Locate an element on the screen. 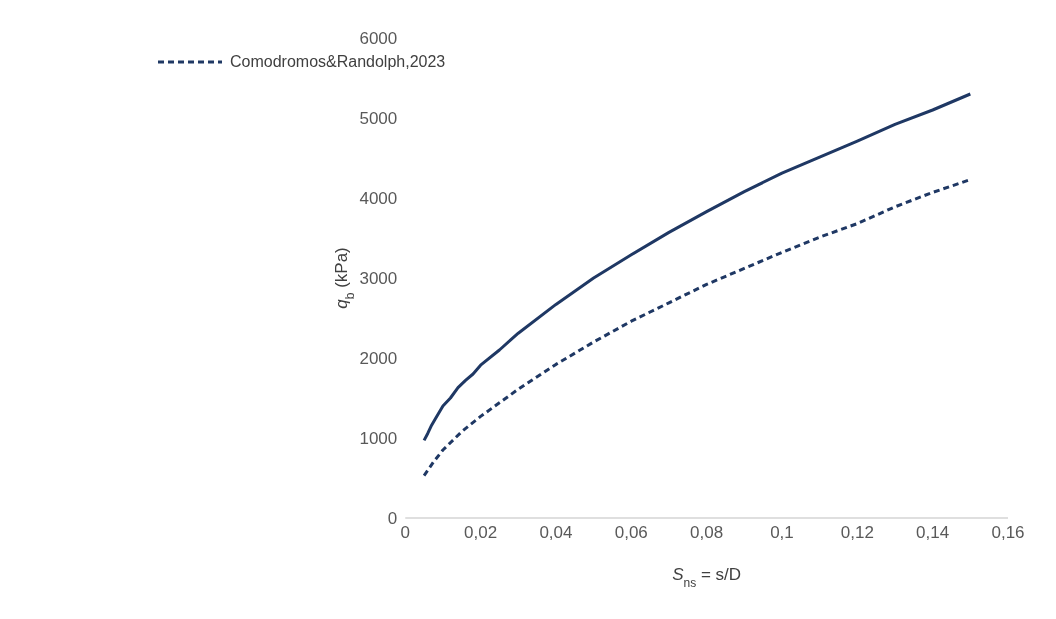  y-tick-label: 4000 is located at coordinates (378, 199).